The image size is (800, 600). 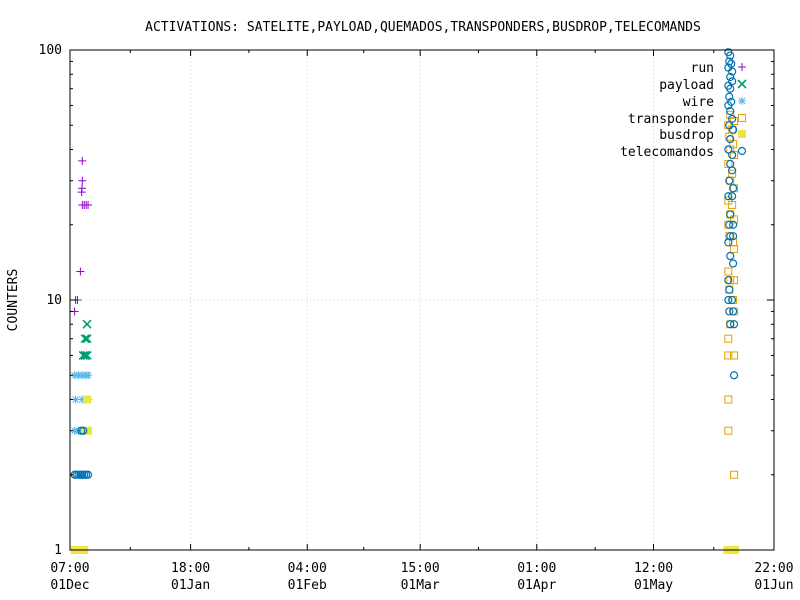 What do you see at coordinates (653, 585) in the screenshot?
I see `x-tick-label-date: 01May` at bounding box center [653, 585].